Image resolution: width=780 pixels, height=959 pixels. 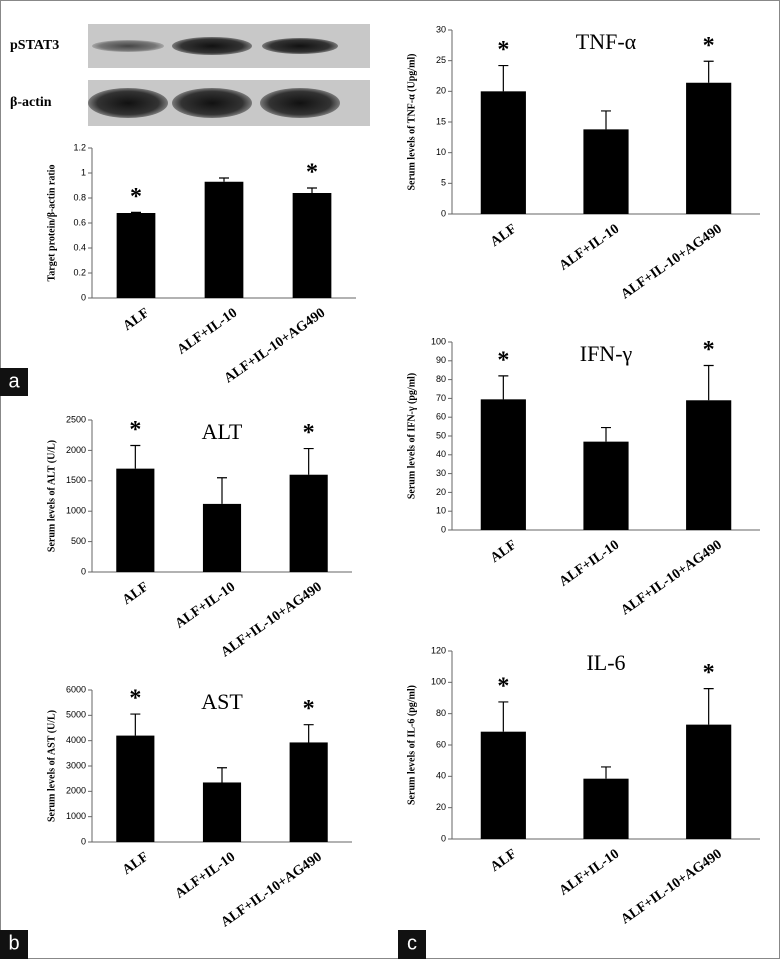 What do you see at coordinates (411, 745) in the screenshot?
I see `y-axis-label: Serum levels of IL-6 (pg/ml)` at bounding box center [411, 745].